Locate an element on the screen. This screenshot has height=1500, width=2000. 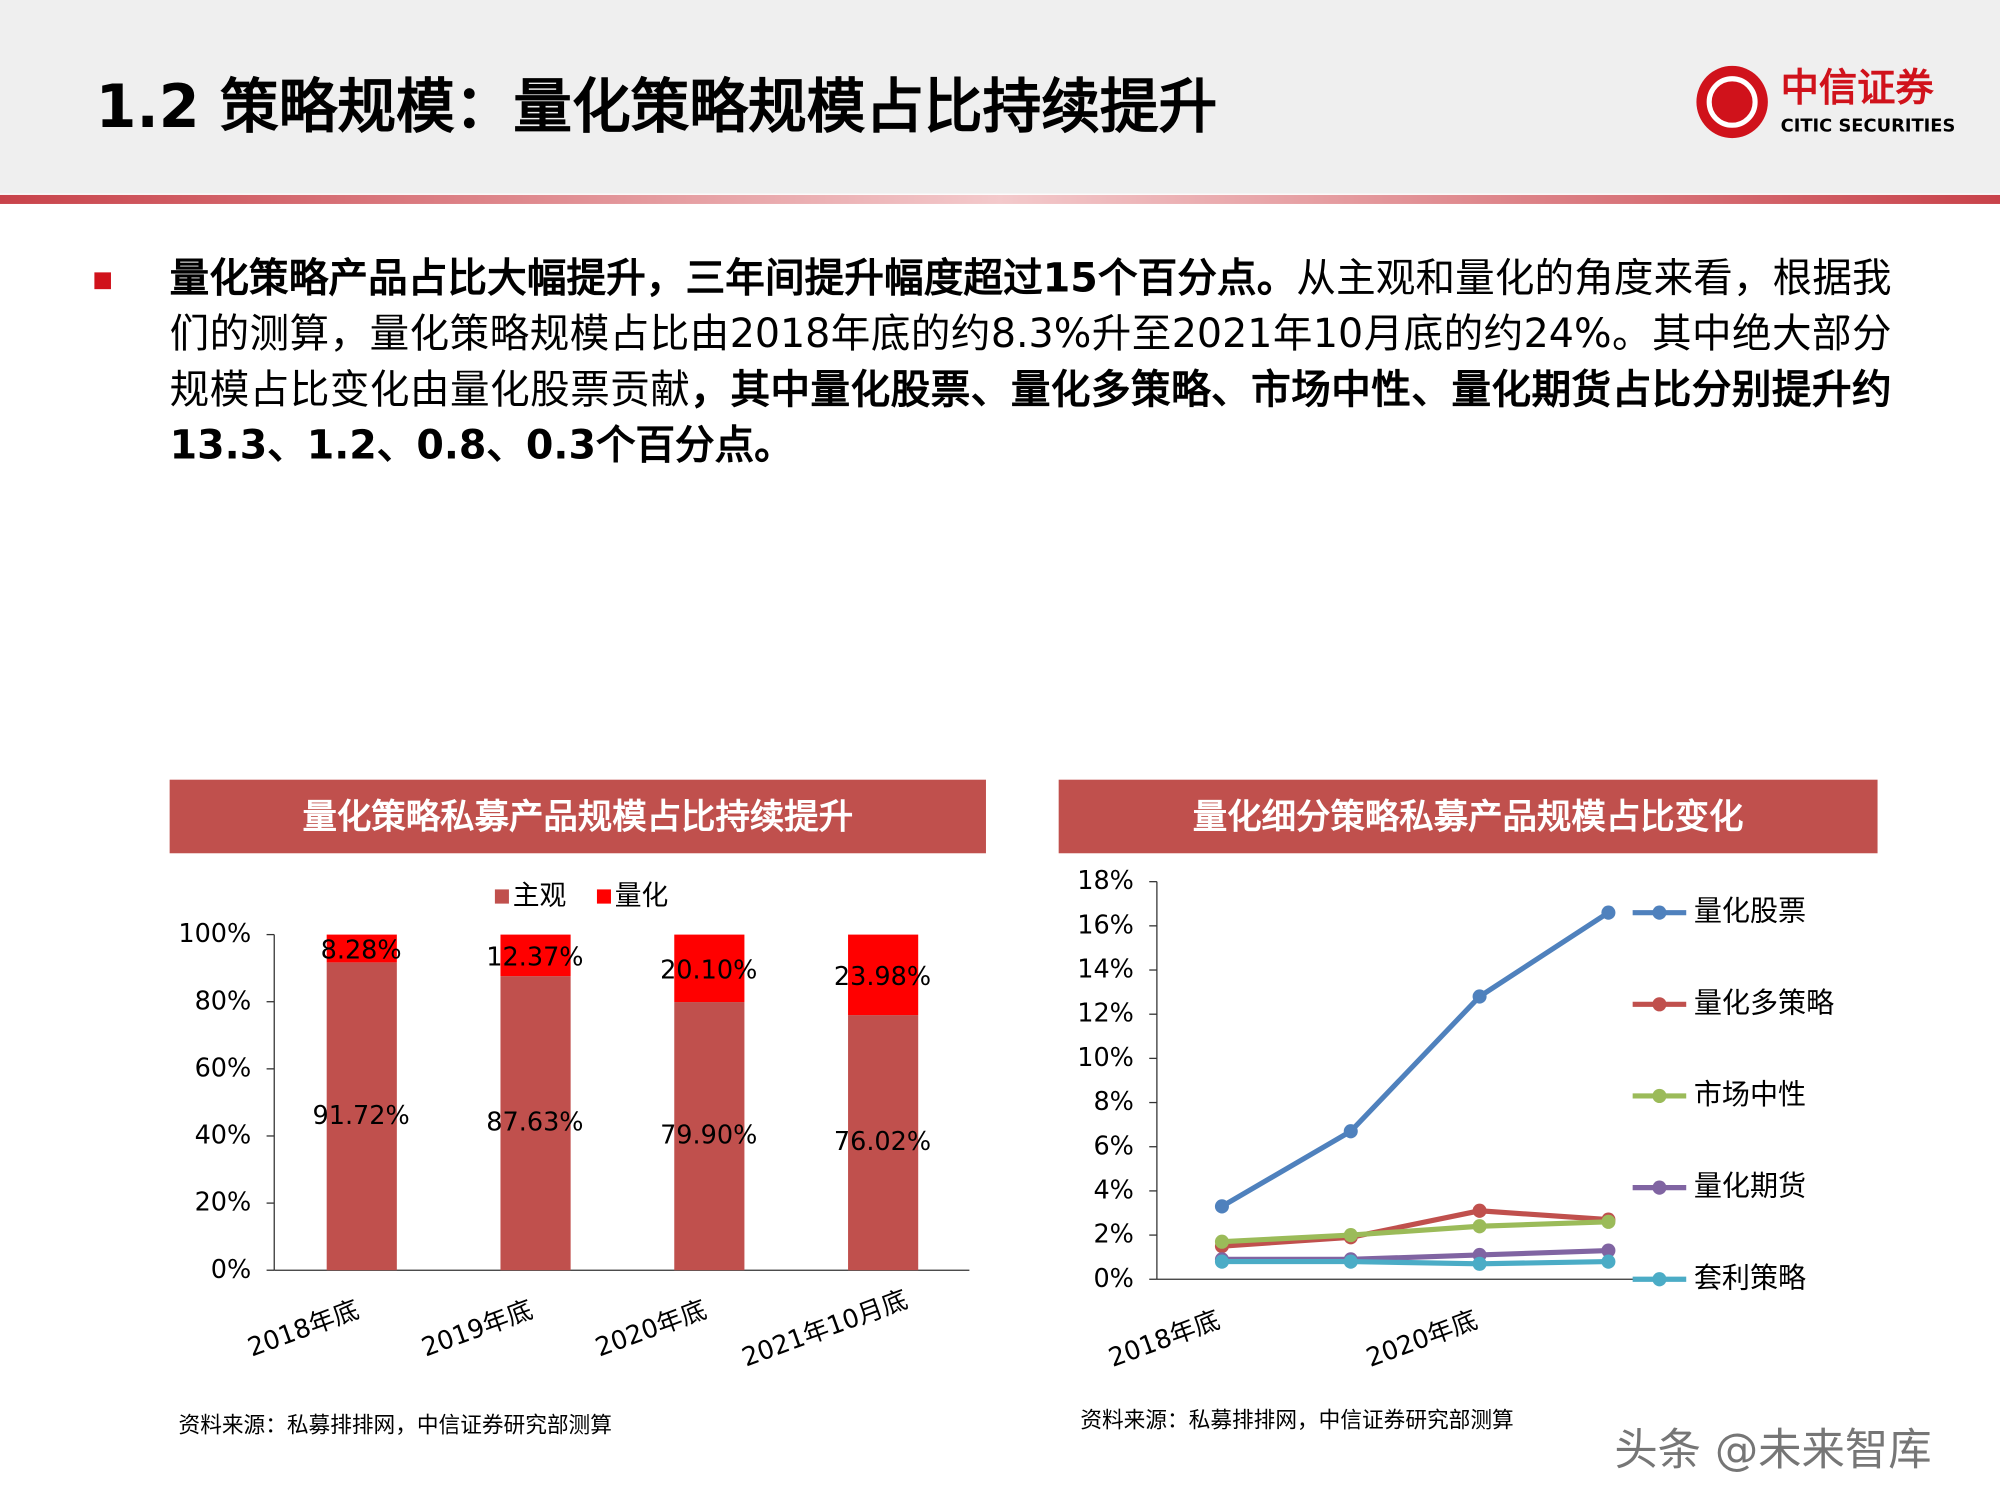
value-label: 87.63% is located at coordinates (534, 1123).